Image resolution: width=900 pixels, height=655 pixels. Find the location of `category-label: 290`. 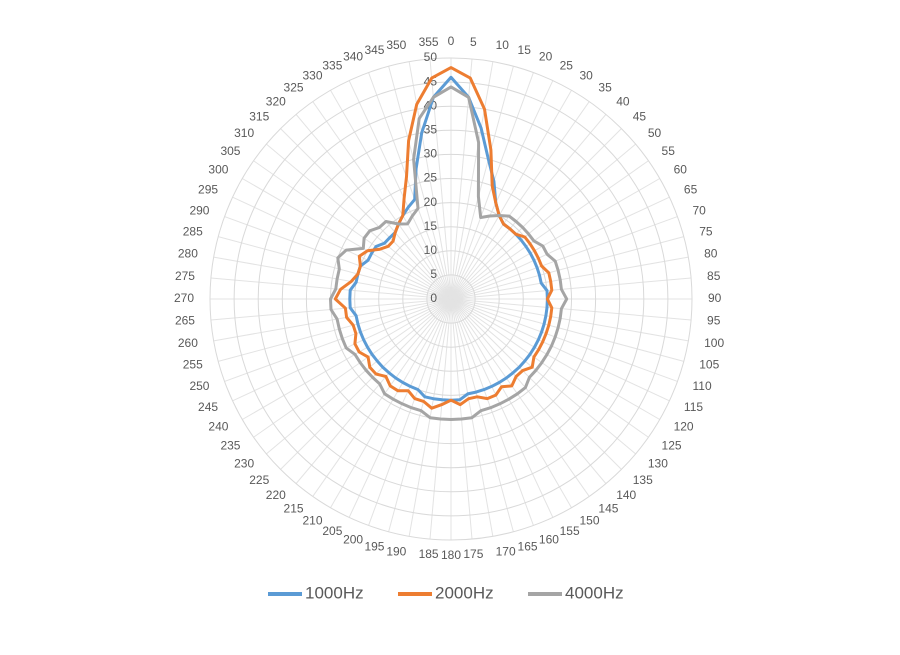

category-label: 290 is located at coordinates (199, 210).